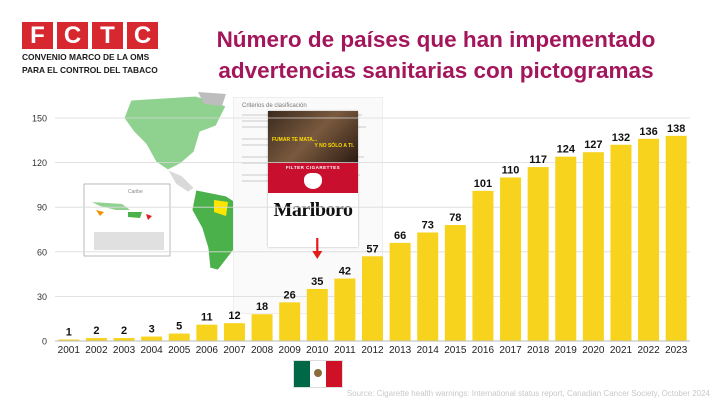 The width and height of the screenshot is (722, 406). What do you see at coordinates (510, 350) in the screenshot?
I see `x-tick-label-2017: 2017` at bounding box center [510, 350].